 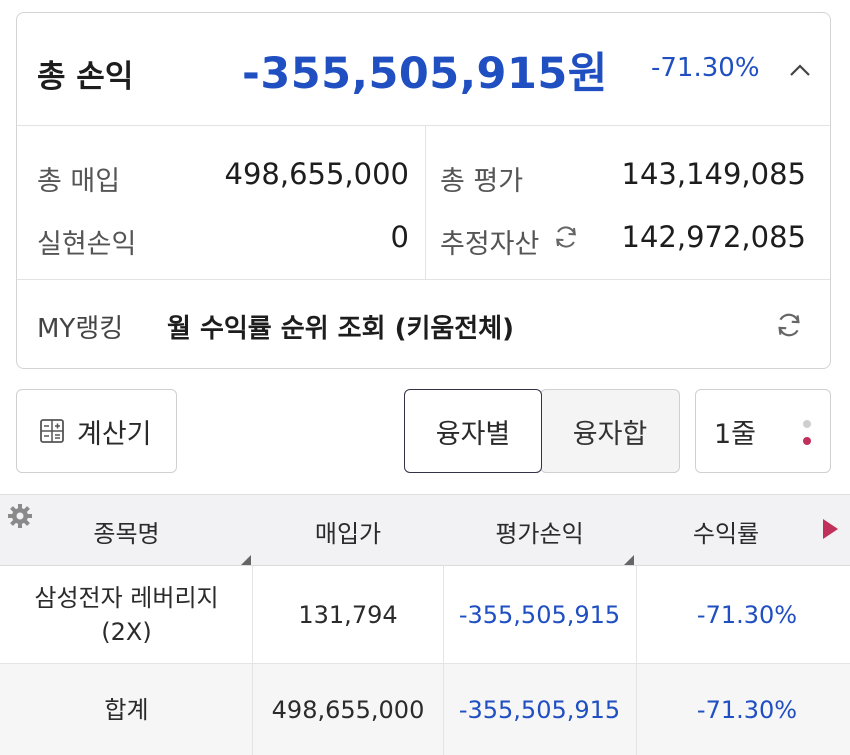 I want to click on cell-total-purchase: 498,655,000, so click(x=348, y=709).